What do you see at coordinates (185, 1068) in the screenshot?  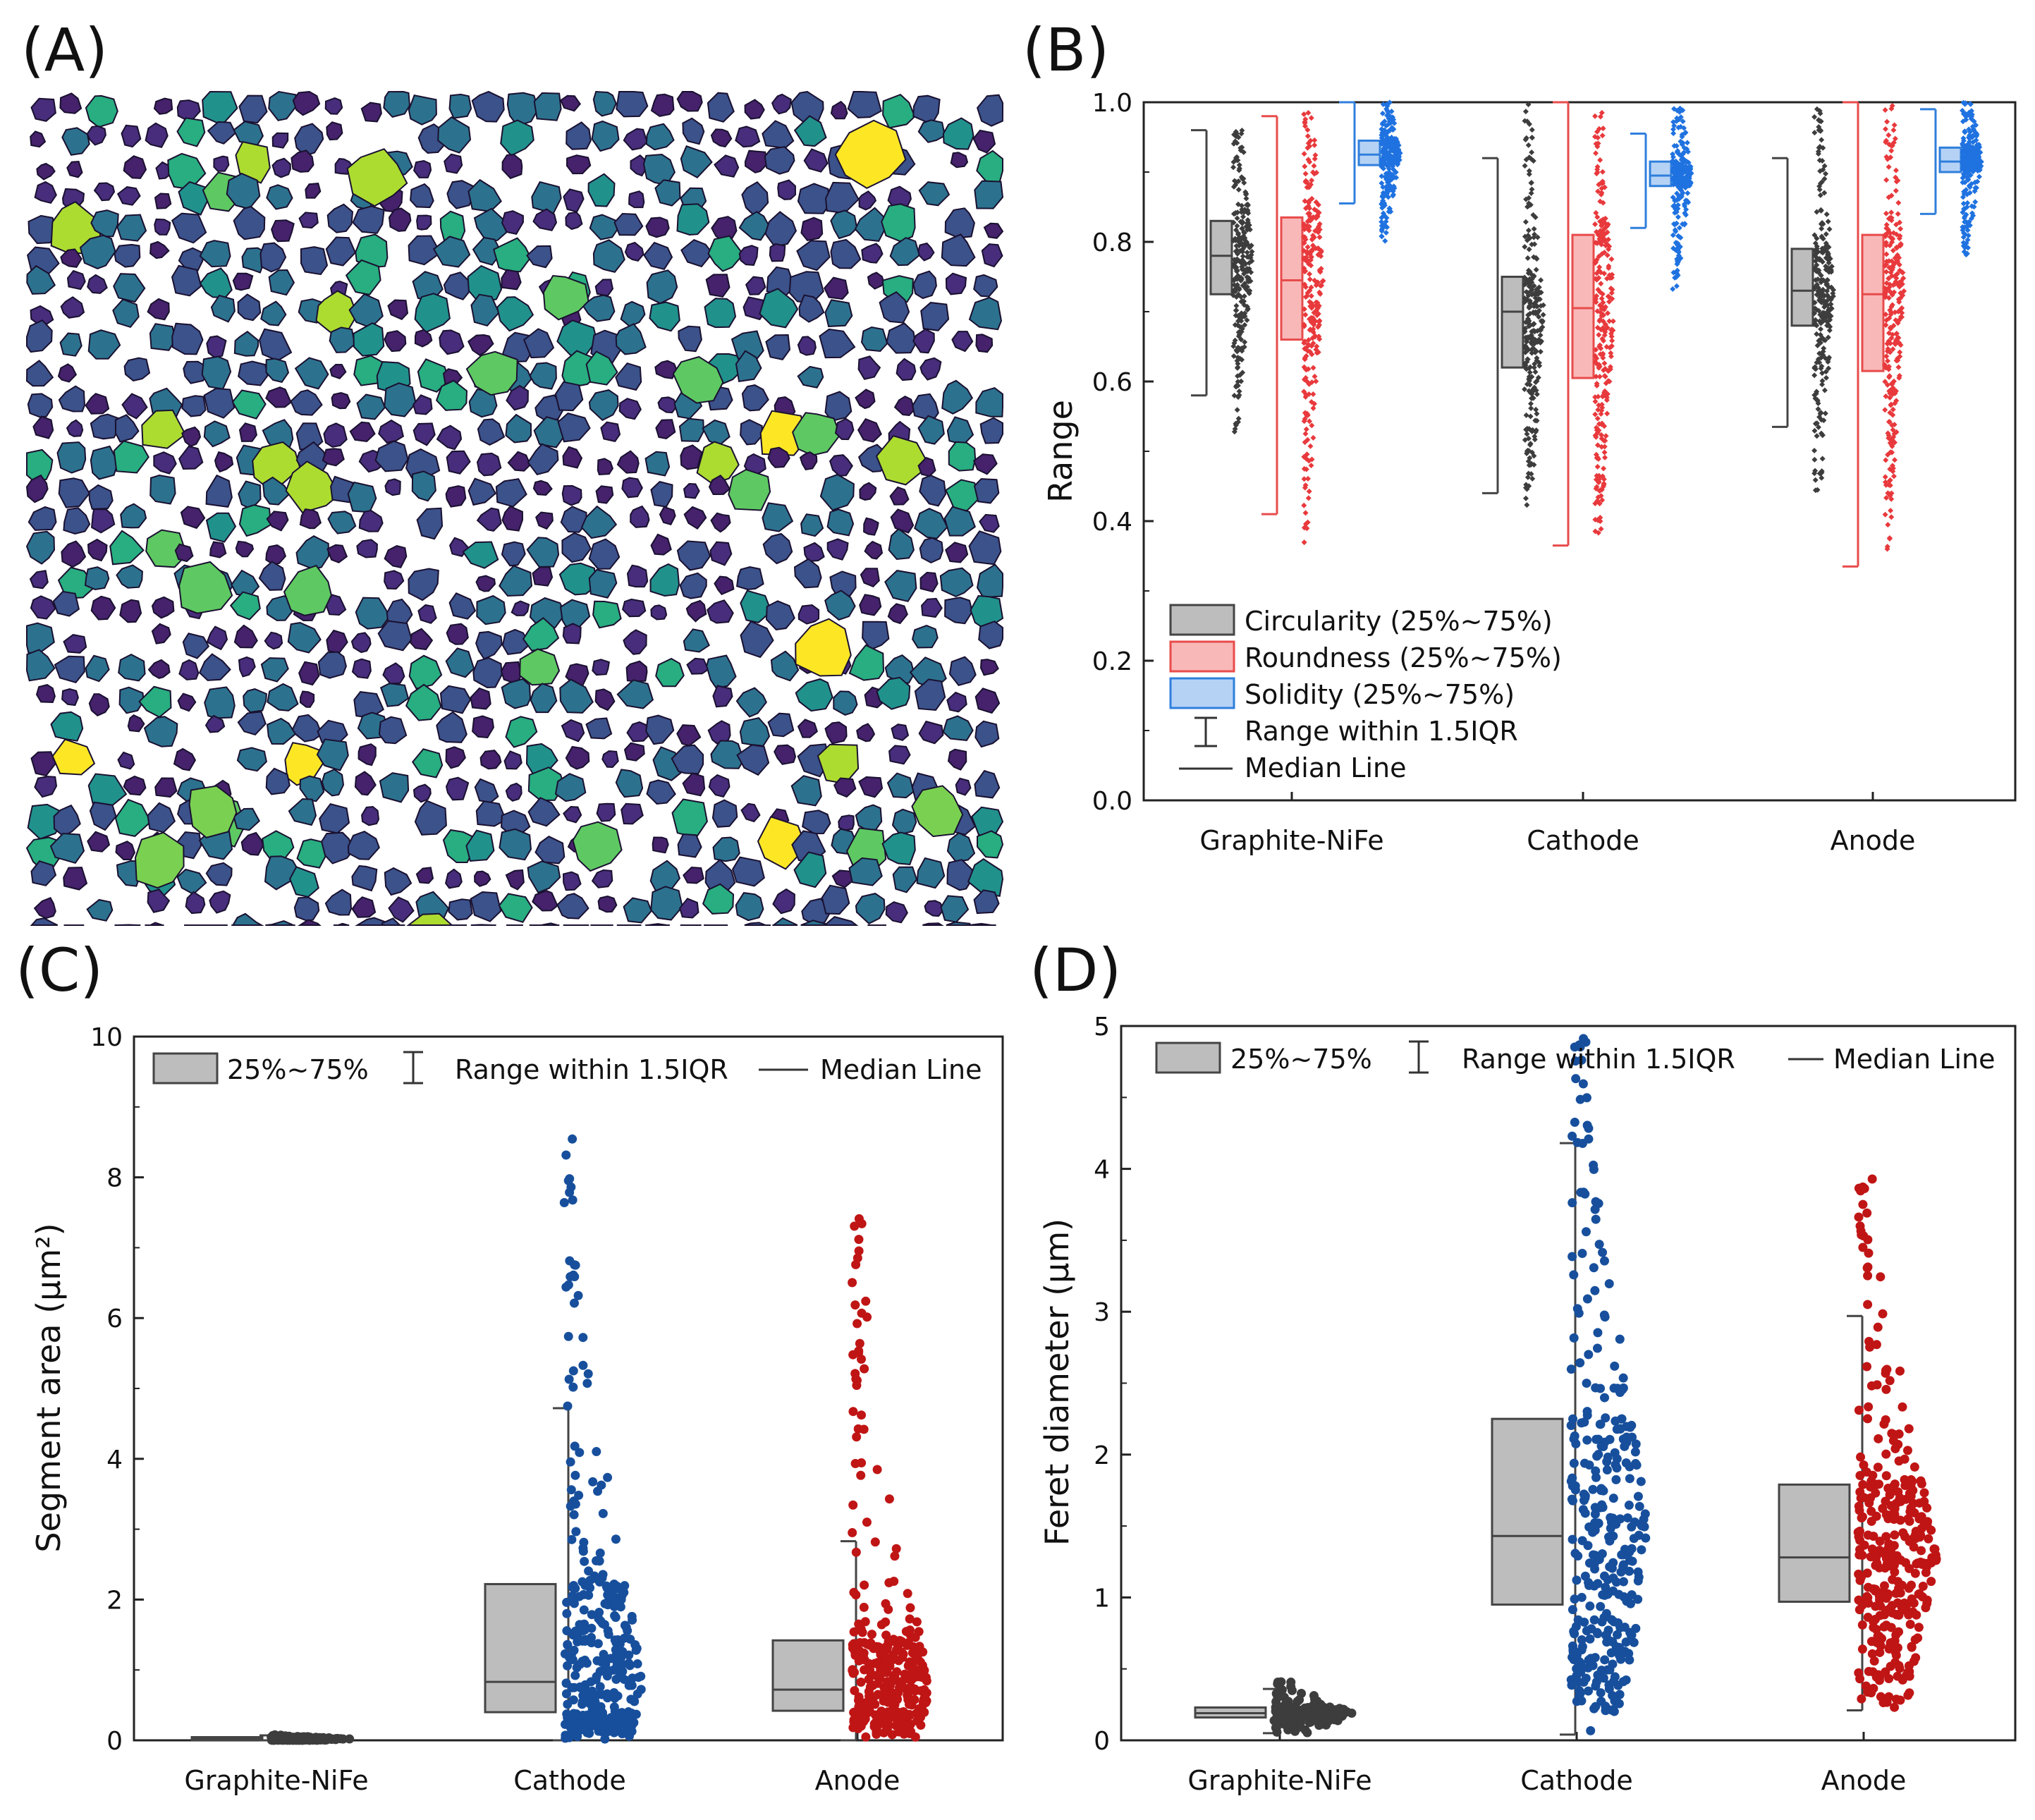 I see `legend-swatch-iqr` at bounding box center [185, 1068].